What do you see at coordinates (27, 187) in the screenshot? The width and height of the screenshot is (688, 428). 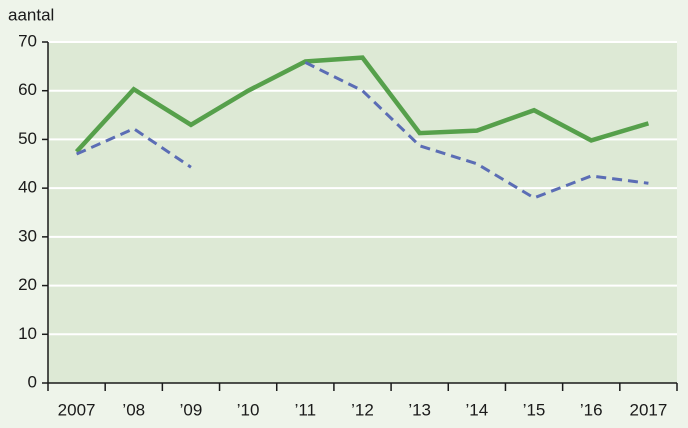 I see `y-tick-label: 40` at bounding box center [27, 187].